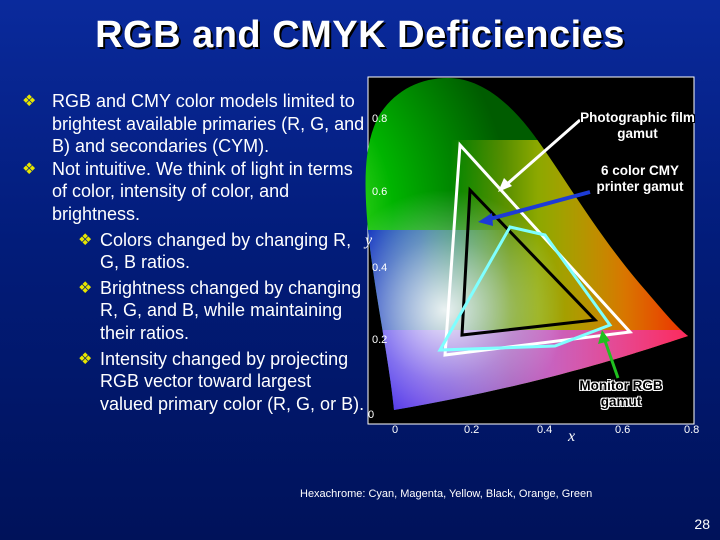 The image size is (720, 540). I want to click on x-tick: 0.2, so click(472, 430).